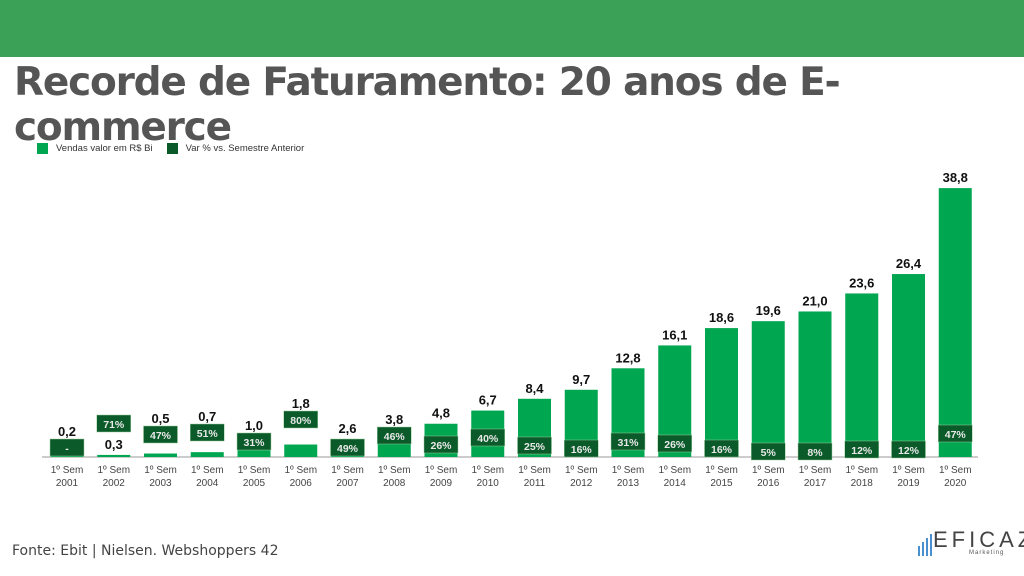  I want to click on value-label: 0,2, so click(67, 431).